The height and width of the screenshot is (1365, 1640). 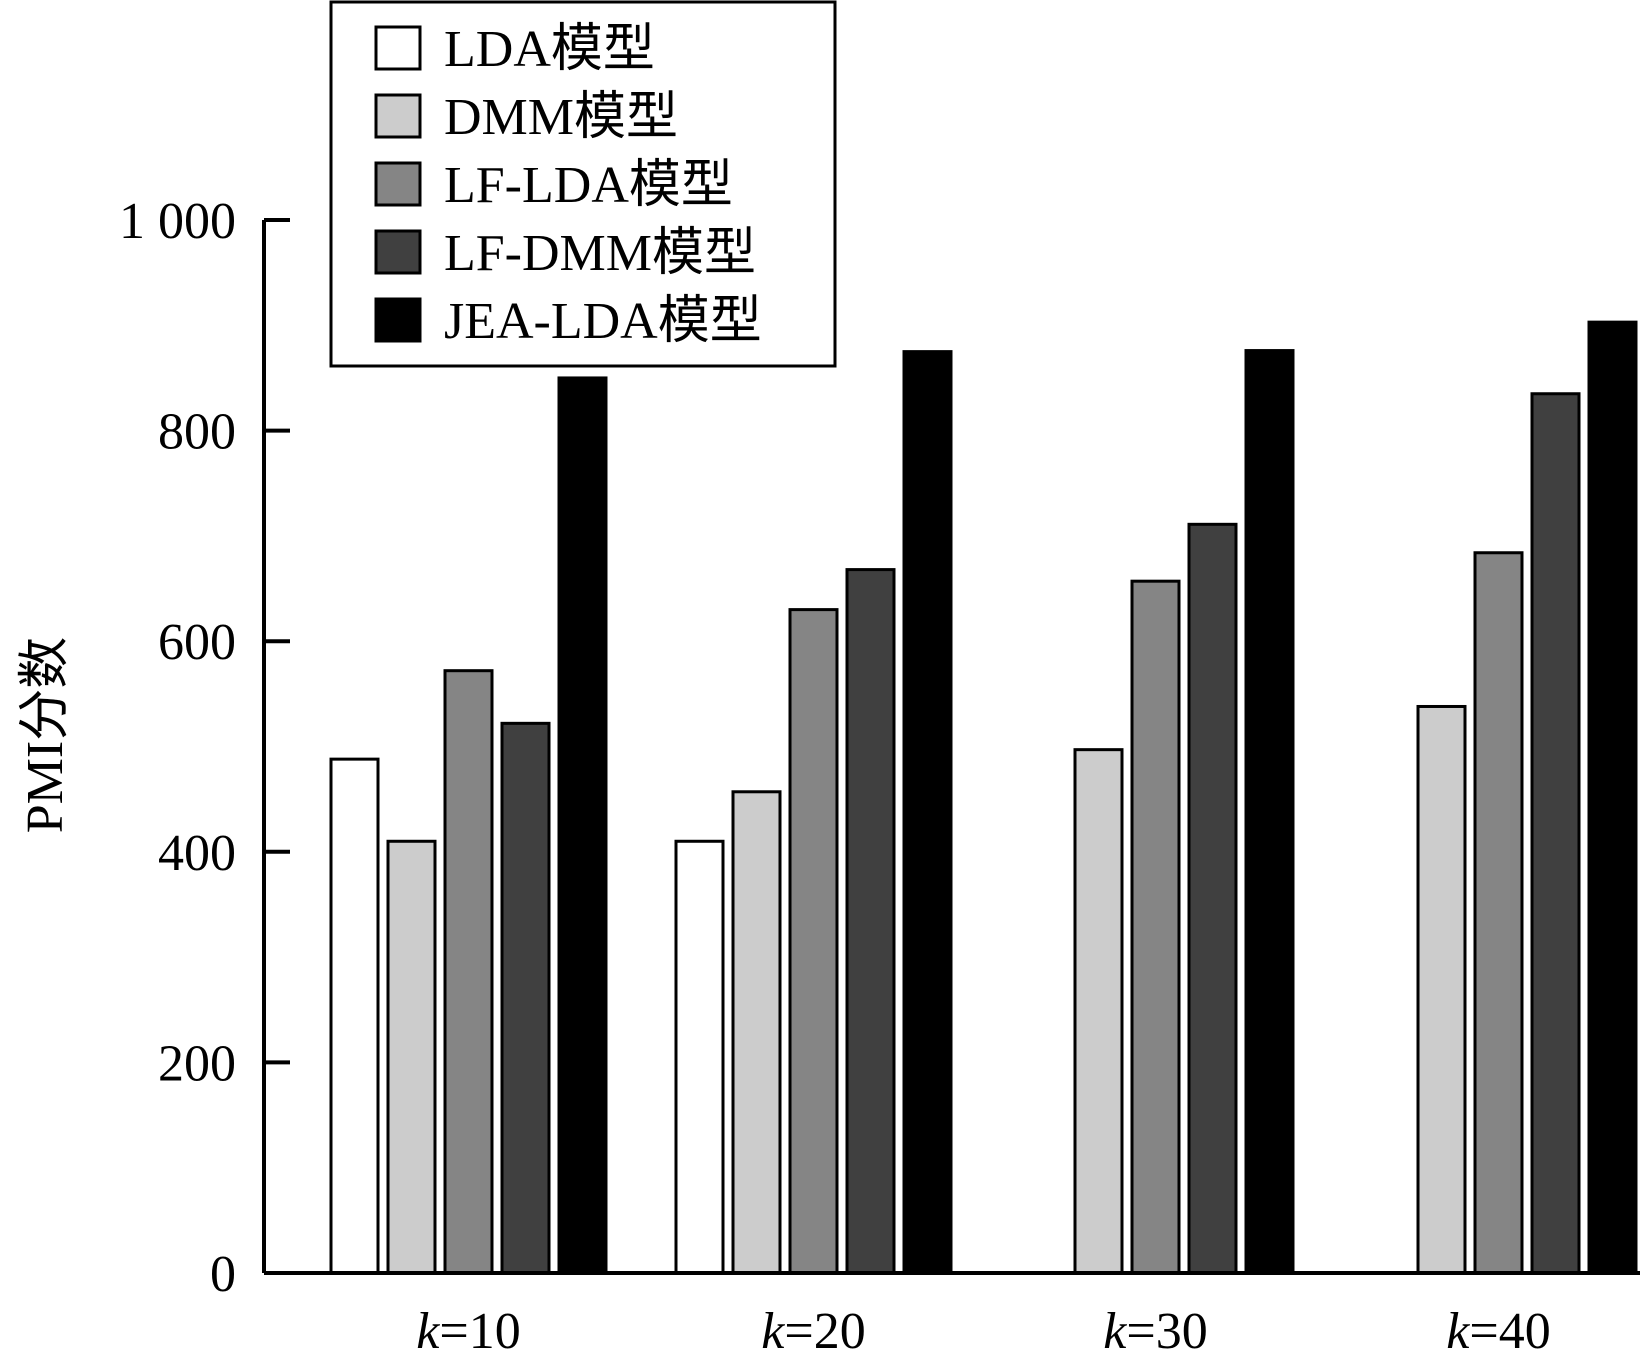 What do you see at coordinates (45, 735) in the screenshot?
I see `y-axis-title: PMI分数` at bounding box center [45, 735].